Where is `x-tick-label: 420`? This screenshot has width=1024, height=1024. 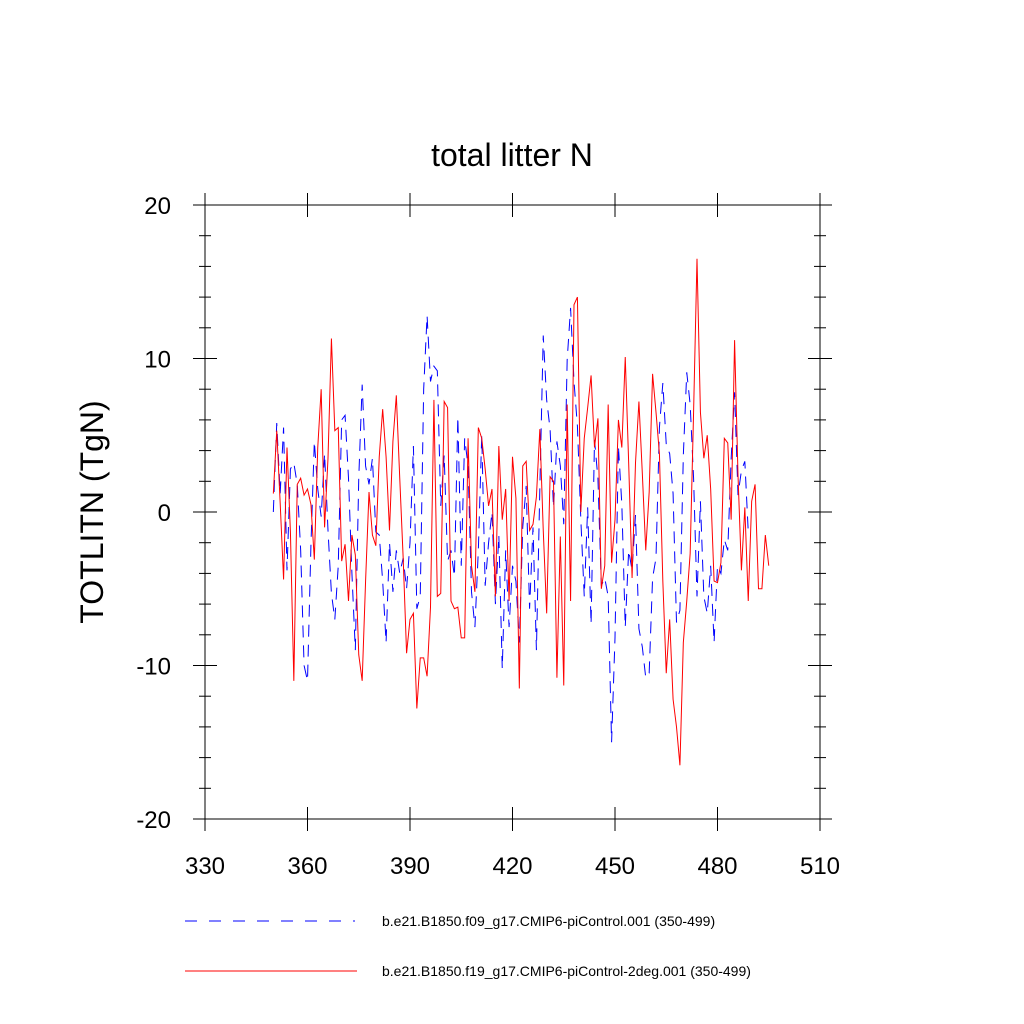
x-tick-label: 420 is located at coordinates (512, 866).